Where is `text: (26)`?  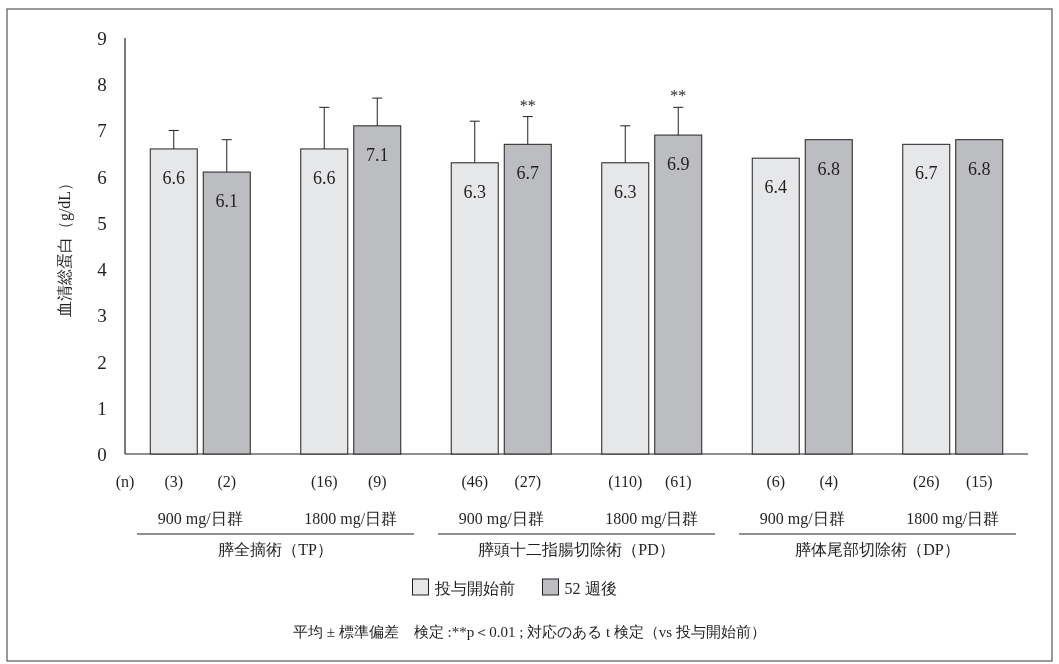
text: (26) is located at coordinates (926, 482).